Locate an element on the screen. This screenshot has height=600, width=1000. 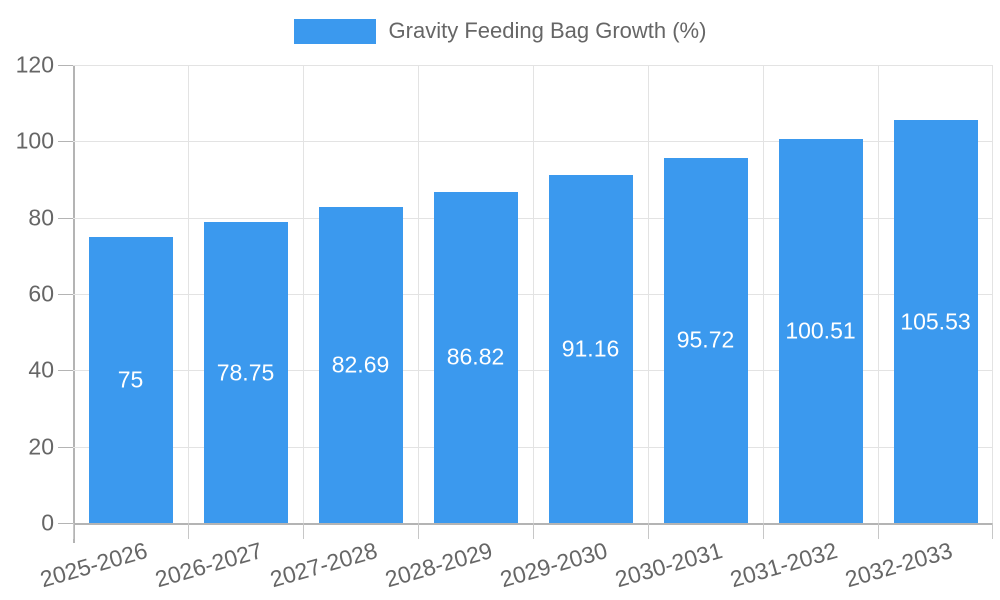
bar-value-label: 95.72 is located at coordinates (705, 339).